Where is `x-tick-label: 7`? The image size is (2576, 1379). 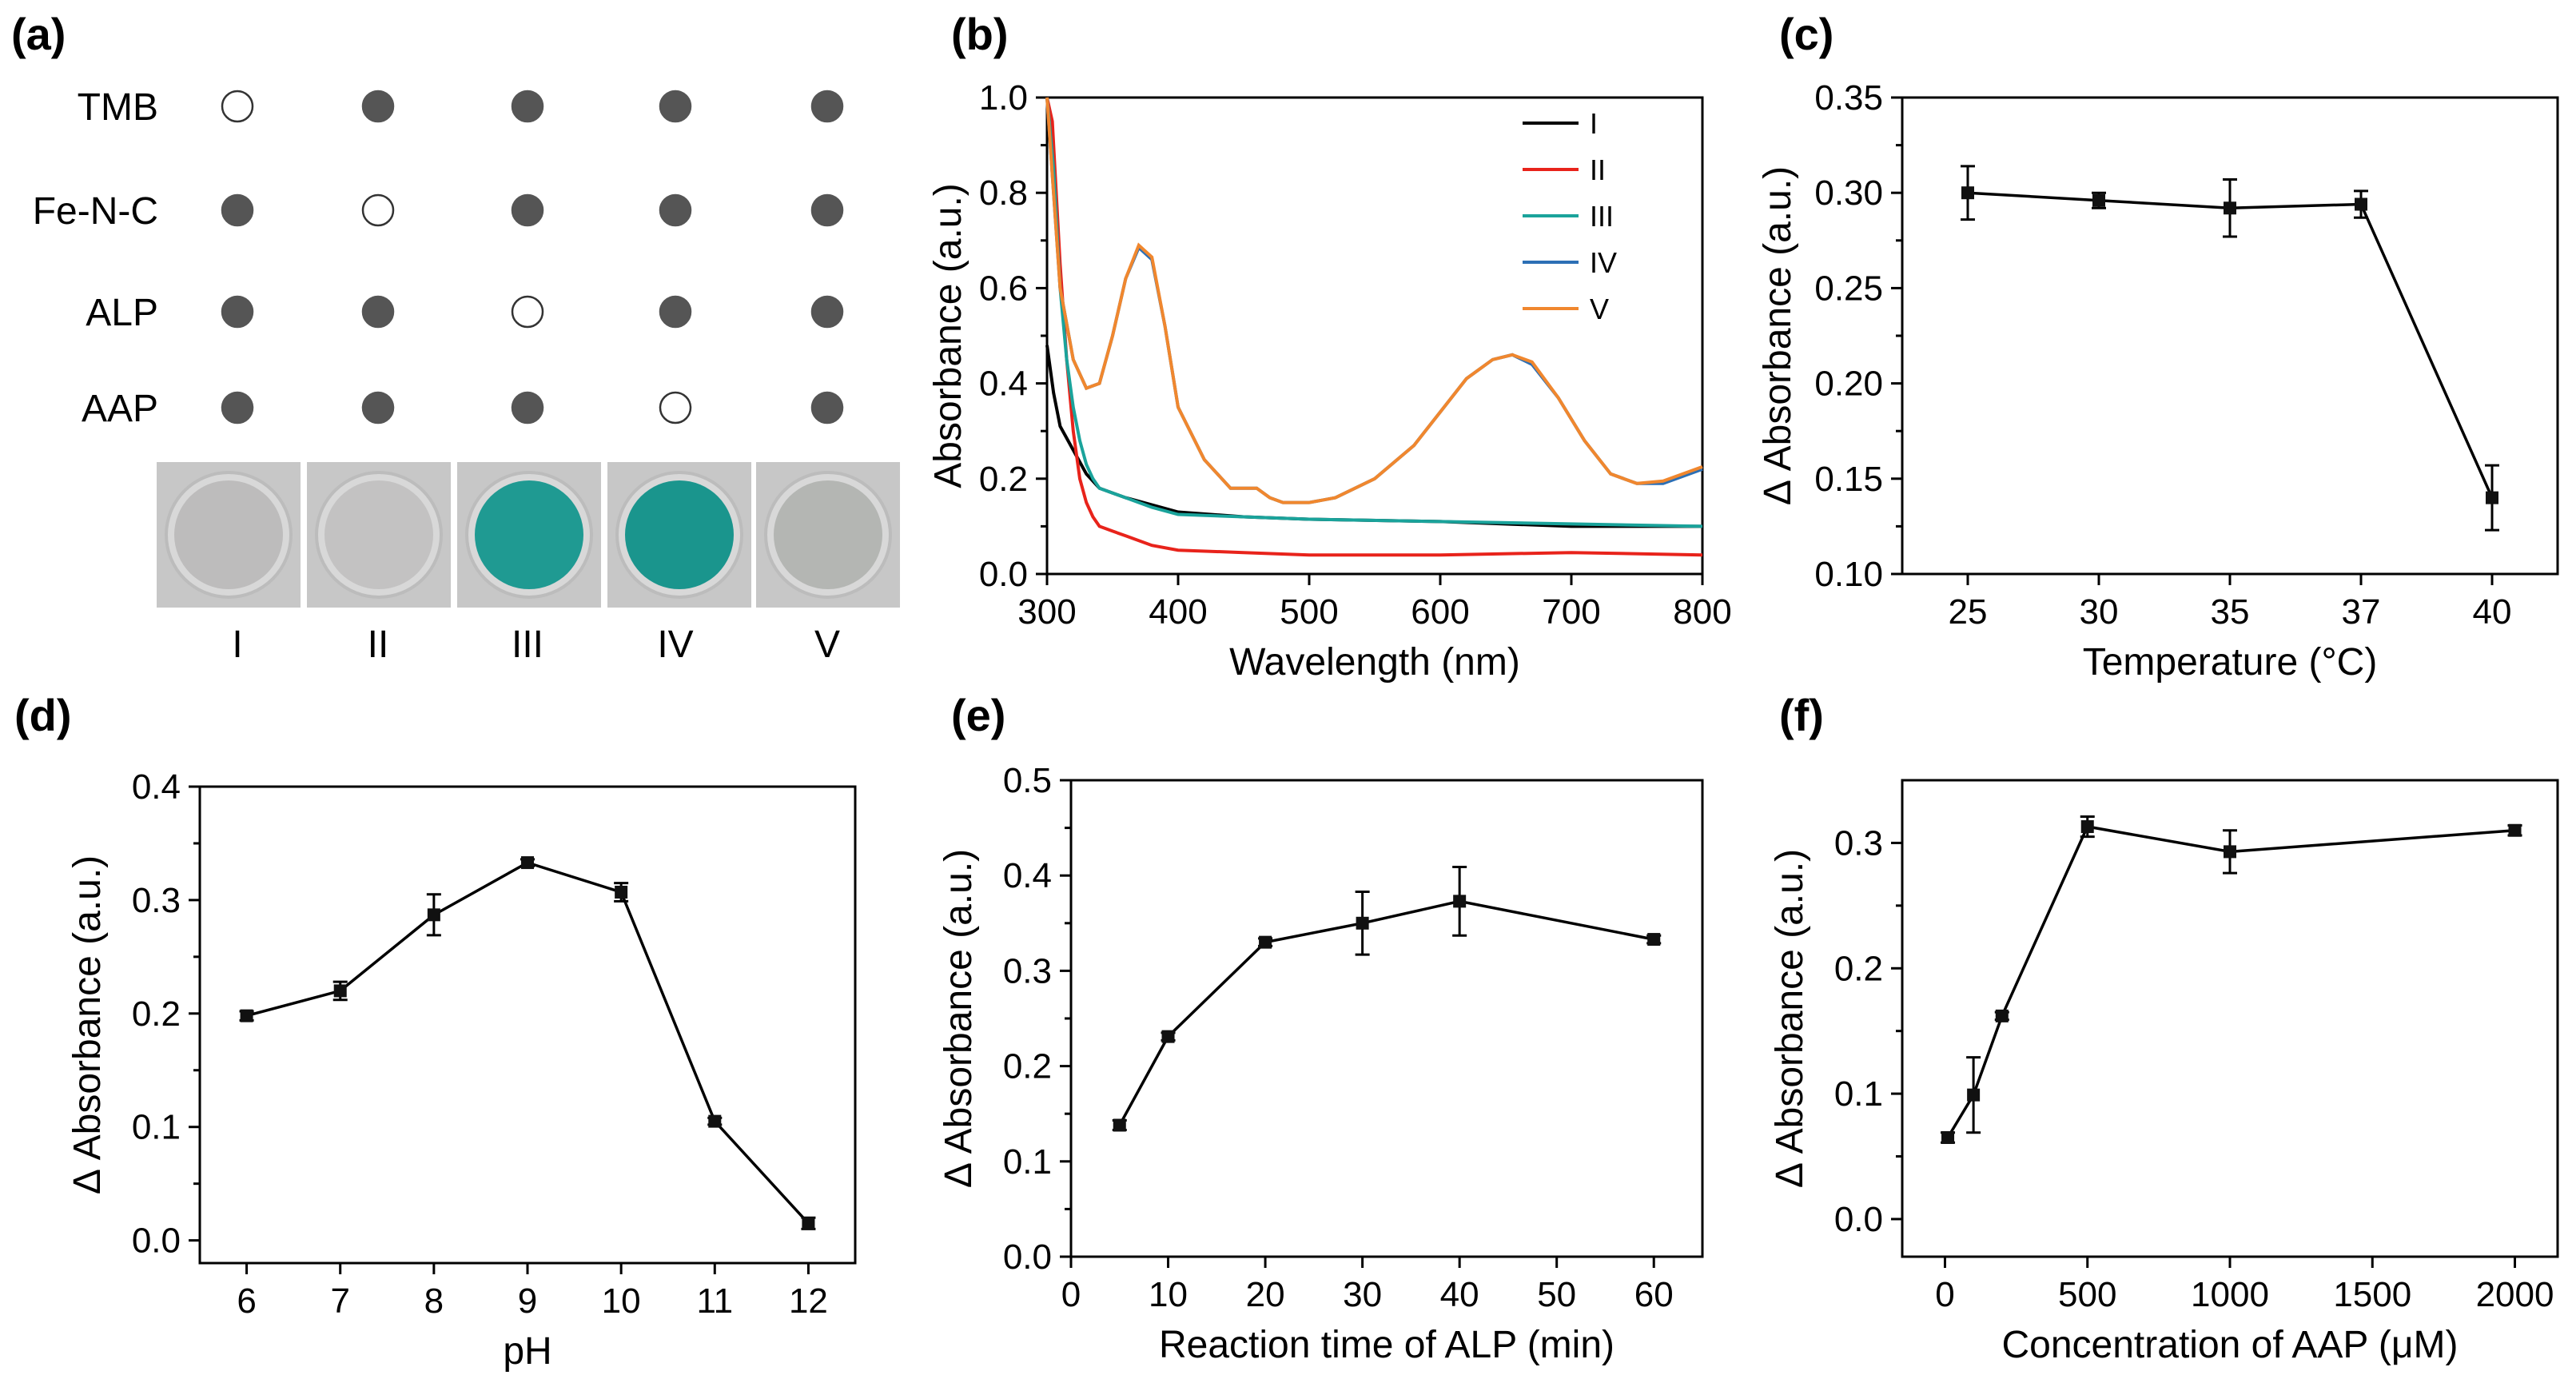
x-tick-label: 7 is located at coordinates (339, 1301).